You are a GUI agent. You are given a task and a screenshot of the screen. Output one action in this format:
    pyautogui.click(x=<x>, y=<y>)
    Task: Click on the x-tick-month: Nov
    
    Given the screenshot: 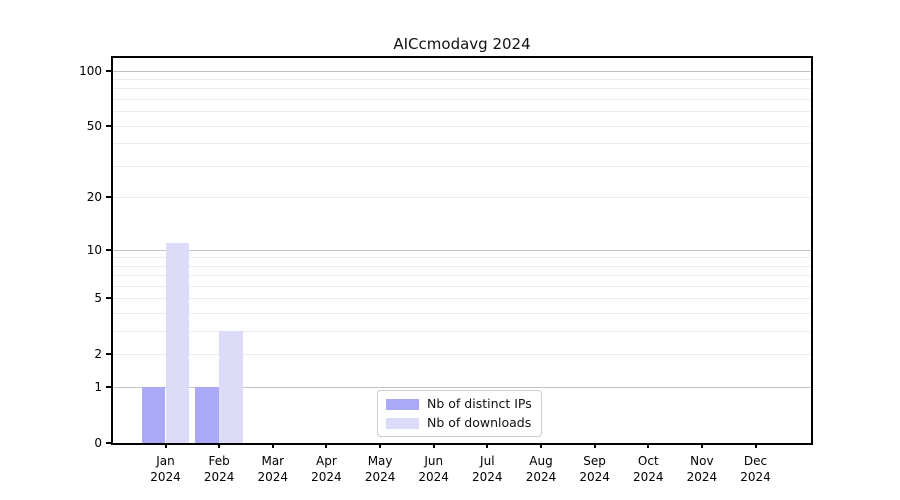 What is the action you would take?
    pyautogui.click(x=702, y=461)
    